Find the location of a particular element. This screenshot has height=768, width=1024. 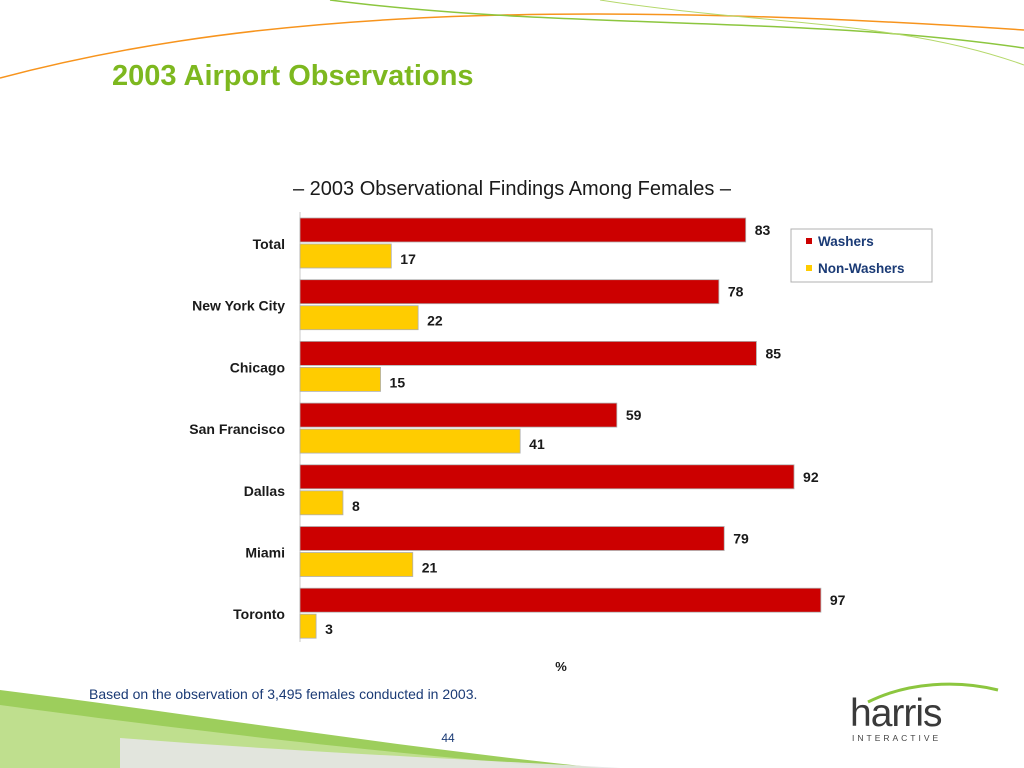

data-label: 41 is located at coordinates (537, 444).